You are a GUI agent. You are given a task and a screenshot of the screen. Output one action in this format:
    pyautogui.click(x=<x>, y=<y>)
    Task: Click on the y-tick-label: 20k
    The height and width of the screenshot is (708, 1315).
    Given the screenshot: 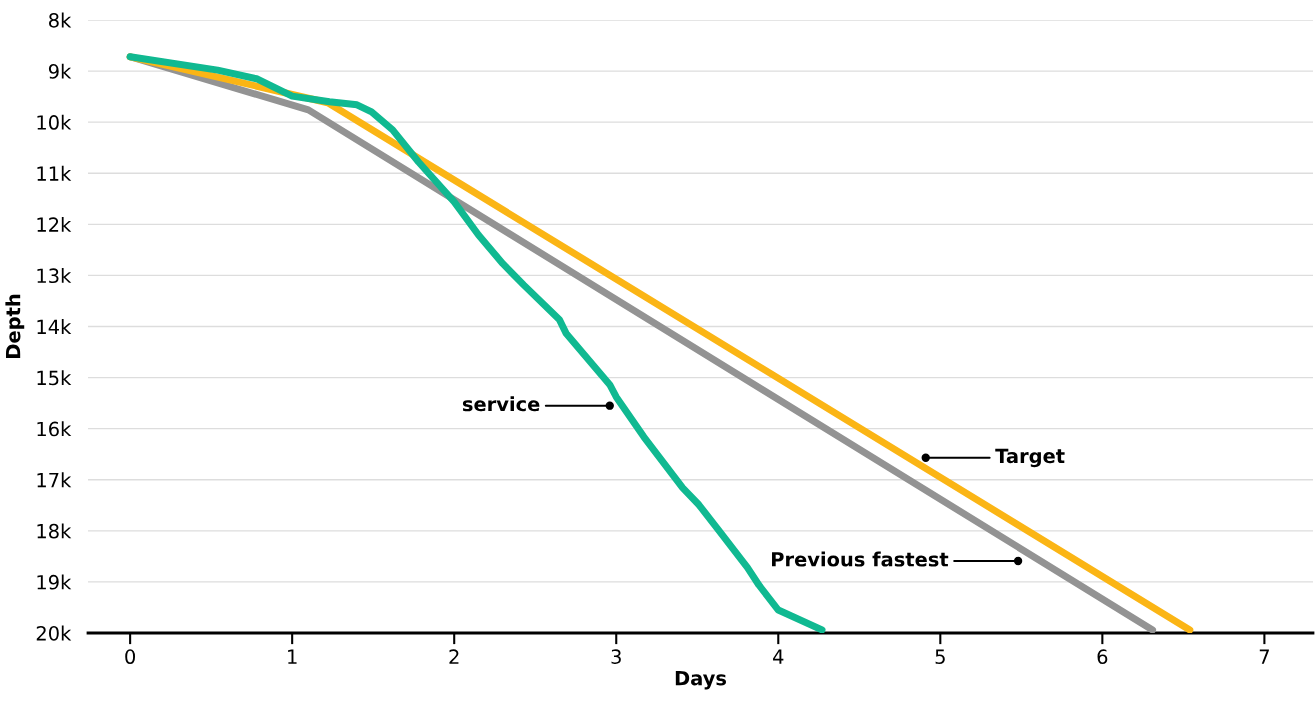 What is the action you would take?
    pyautogui.click(x=54, y=633)
    